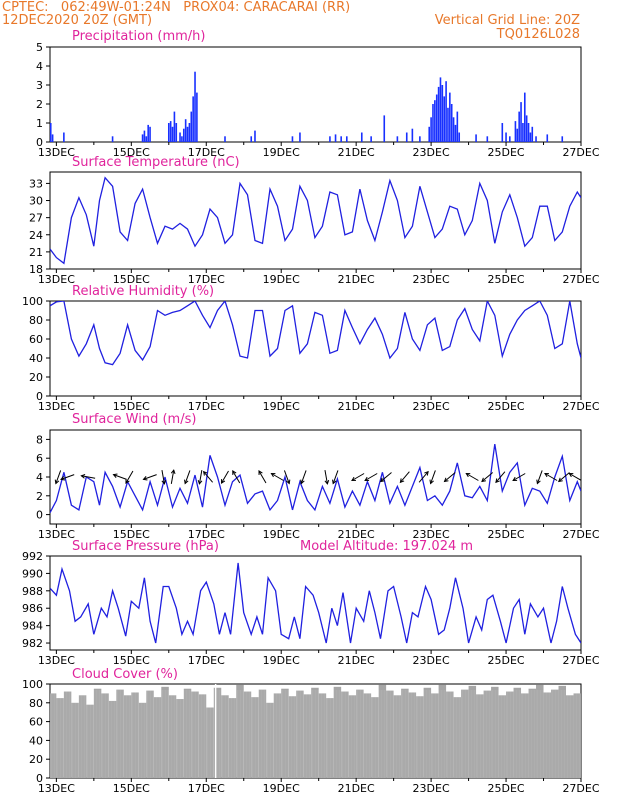  What do you see at coordinates (39, 515) in the screenshot?
I see `wind-y-tick-label: 0` at bounding box center [39, 515].